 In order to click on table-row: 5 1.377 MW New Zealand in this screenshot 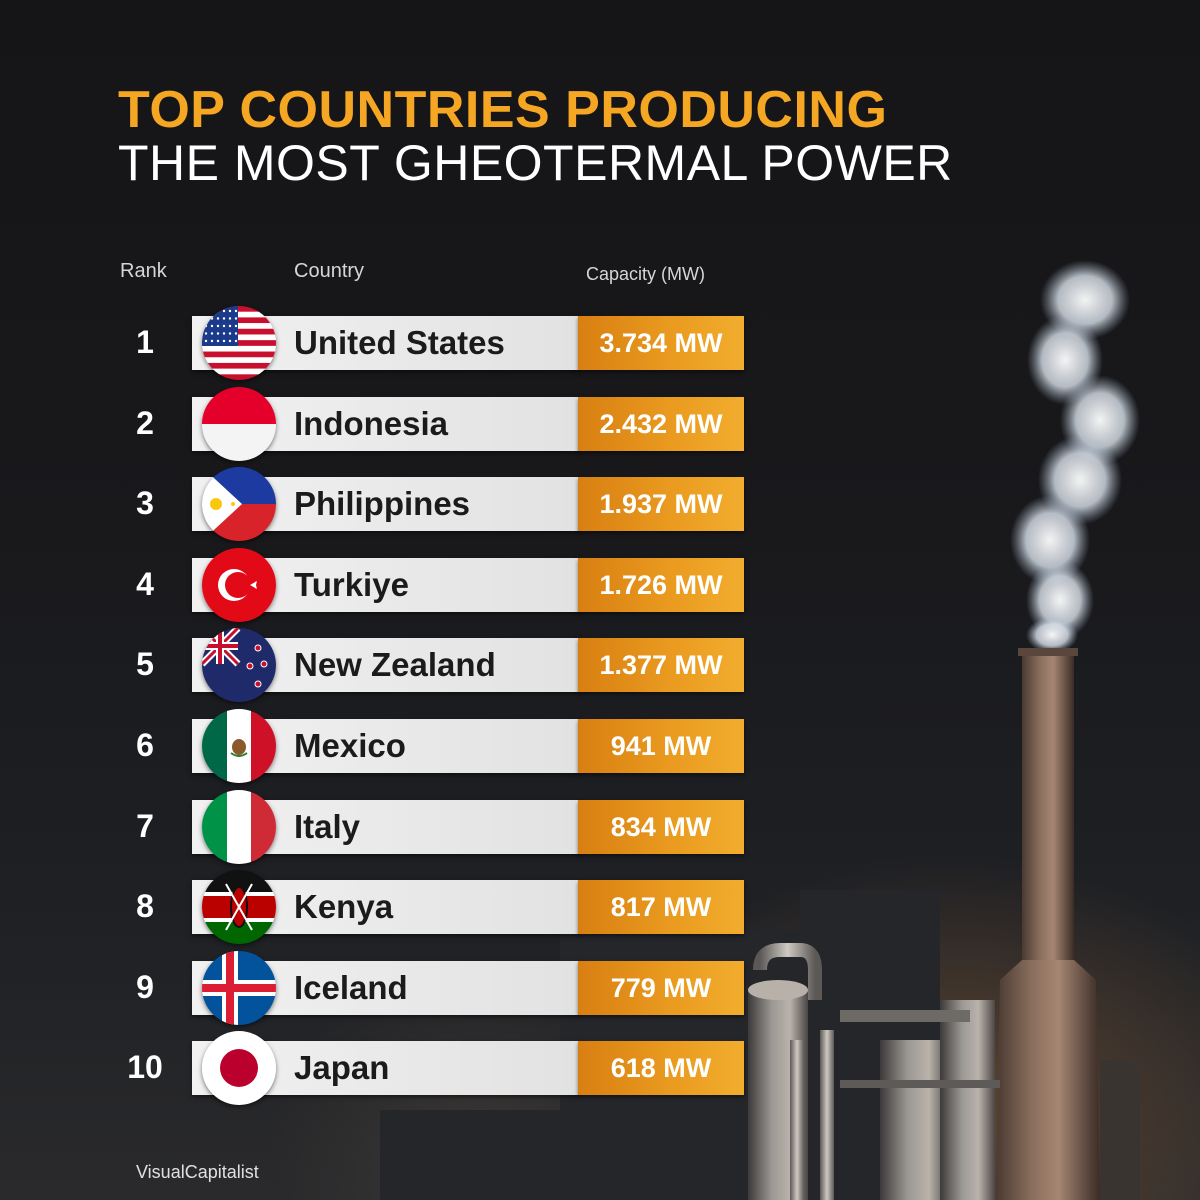, I will do `click(380, 664)`.